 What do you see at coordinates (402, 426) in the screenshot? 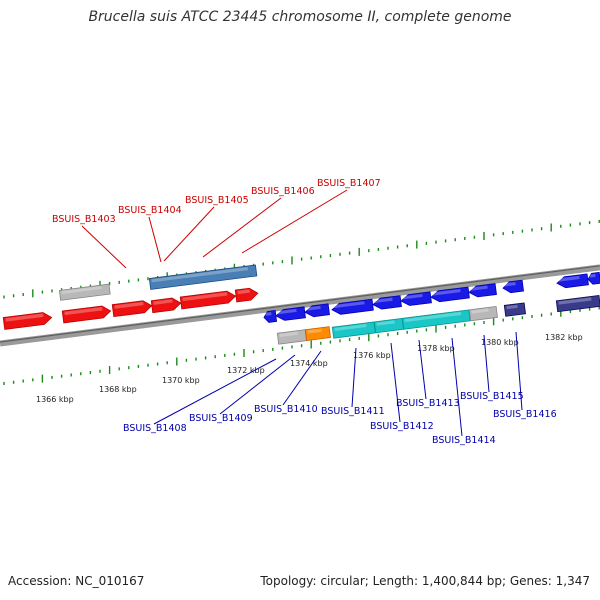
I see `gene-label: BSUIS_B1412` at bounding box center [402, 426].